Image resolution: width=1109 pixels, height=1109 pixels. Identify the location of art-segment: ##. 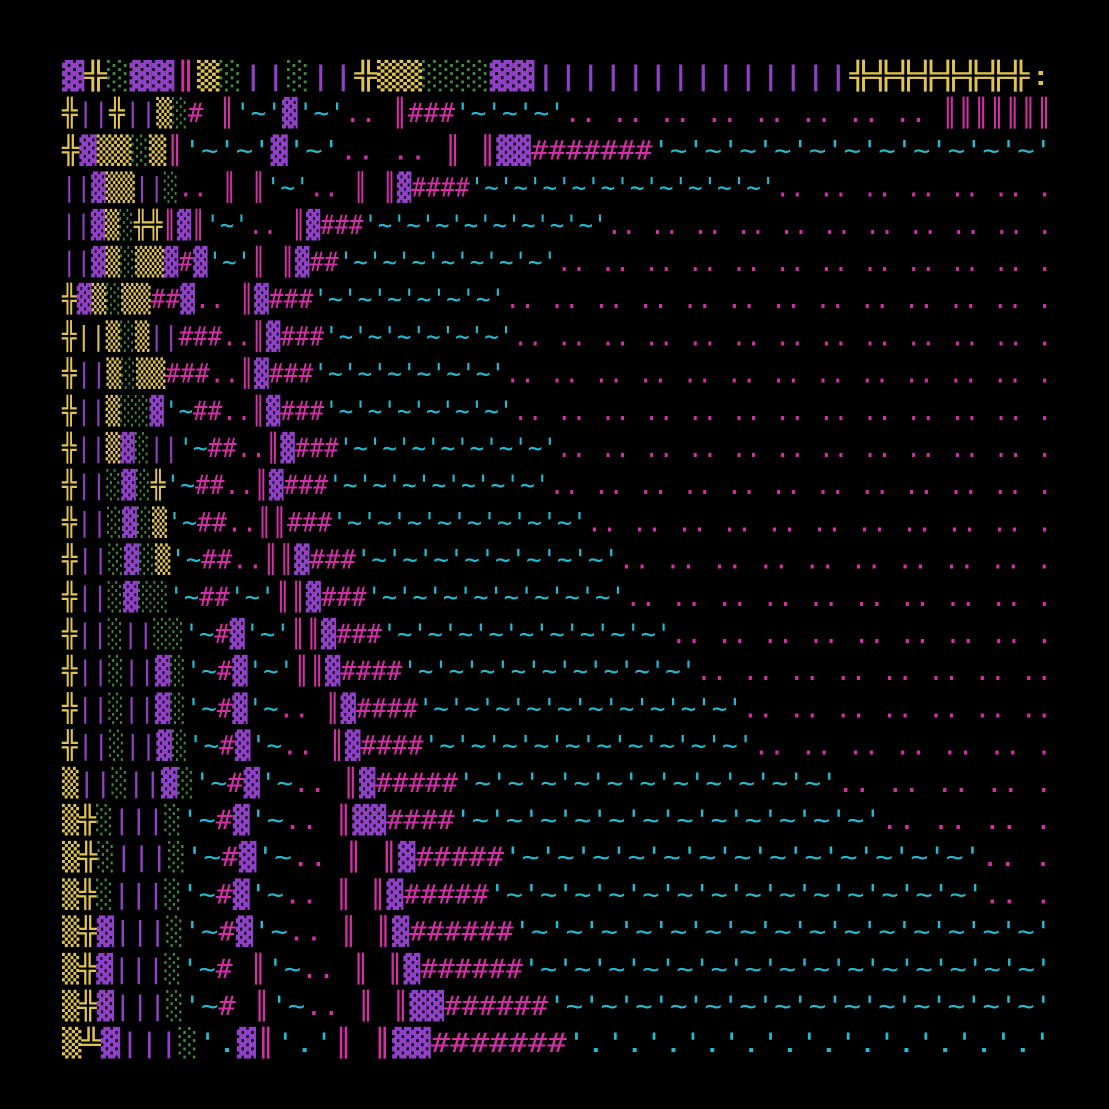
(325, 262).